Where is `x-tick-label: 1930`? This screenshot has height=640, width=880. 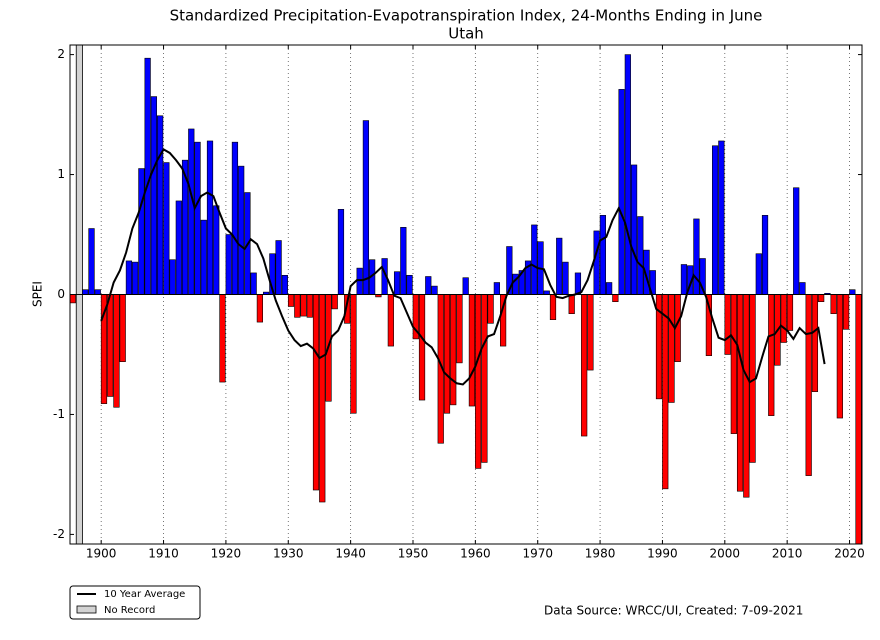
x-tick-label: 1930 is located at coordinates (288, 554).